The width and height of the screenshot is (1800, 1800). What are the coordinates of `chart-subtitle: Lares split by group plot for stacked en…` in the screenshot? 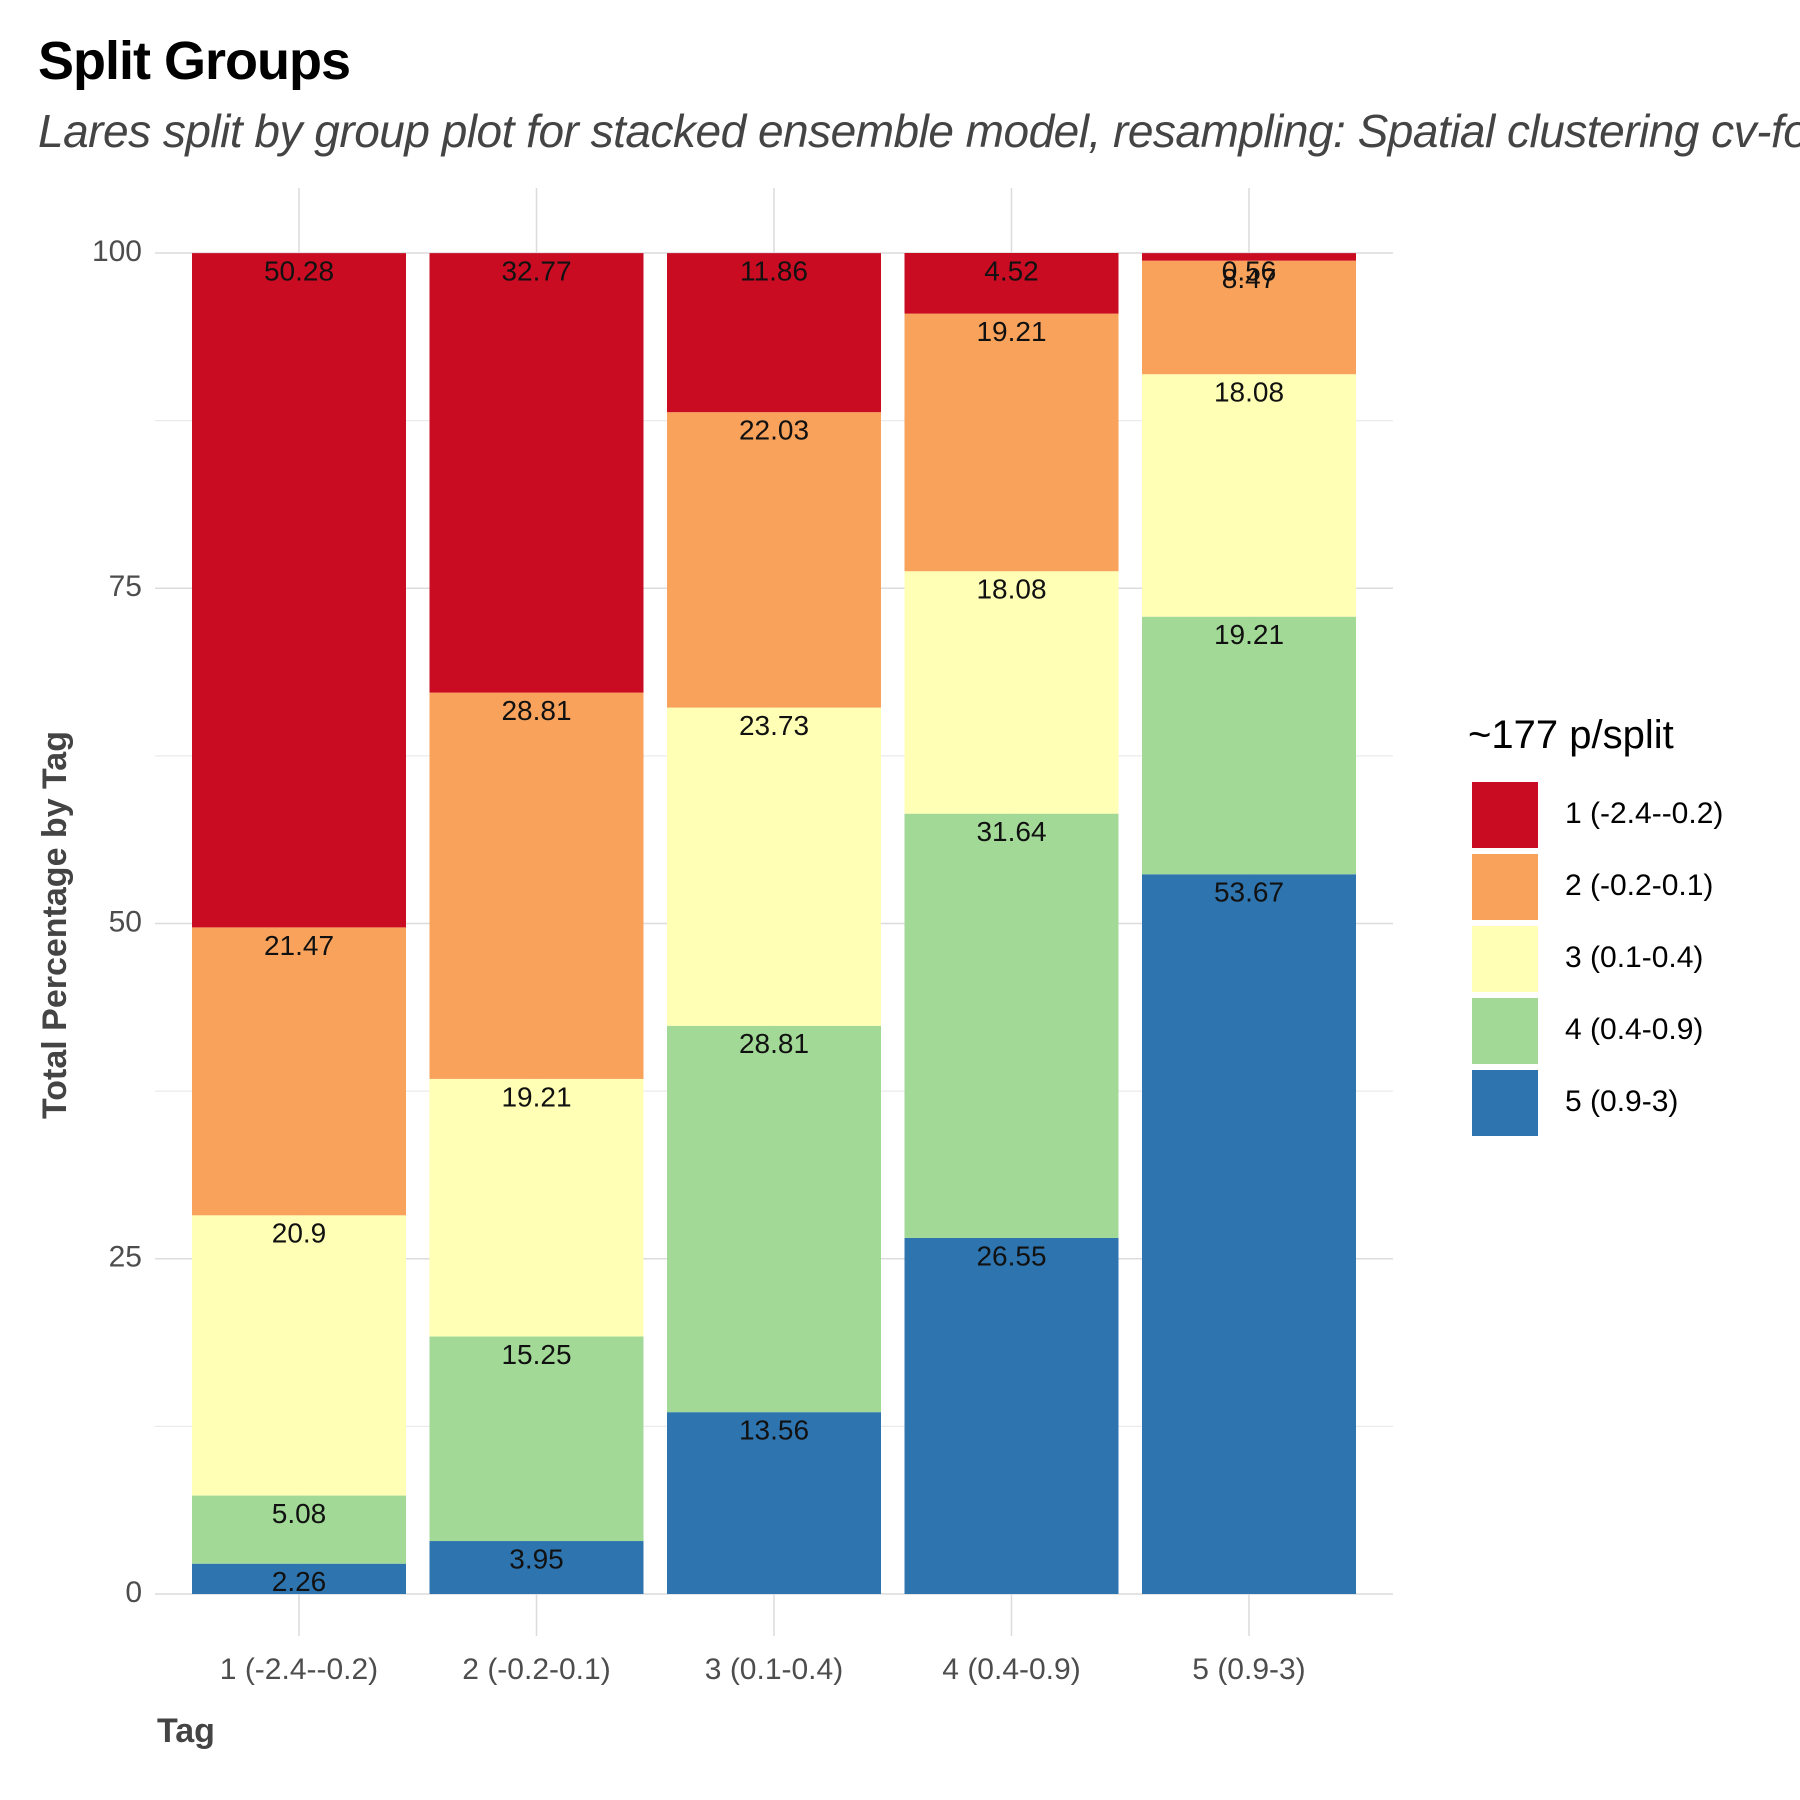 It's located at (919, 131).